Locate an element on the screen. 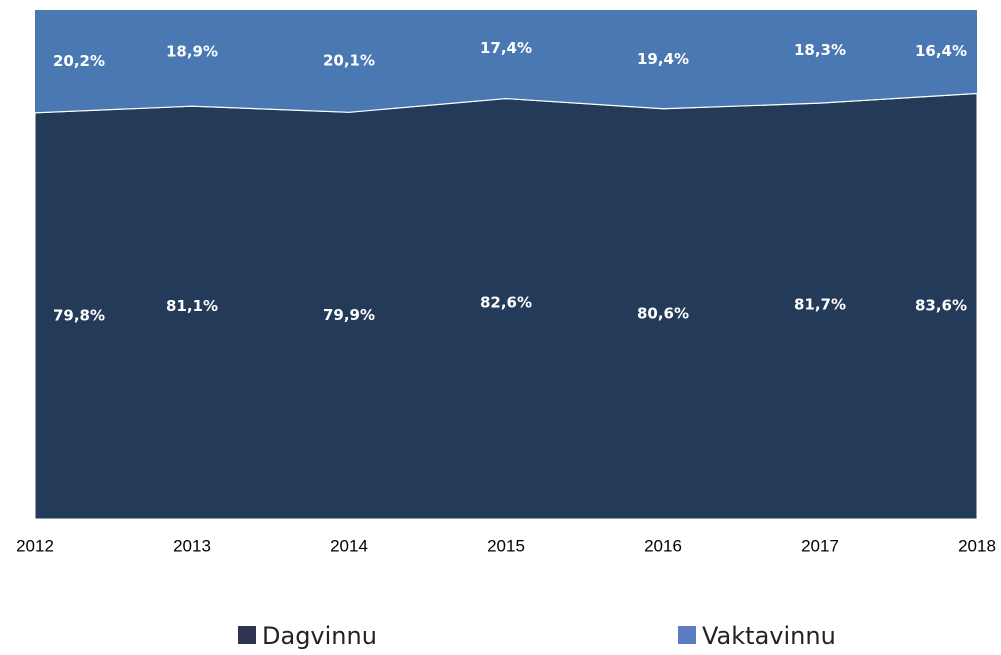  area is located at coordinates (506, 61).